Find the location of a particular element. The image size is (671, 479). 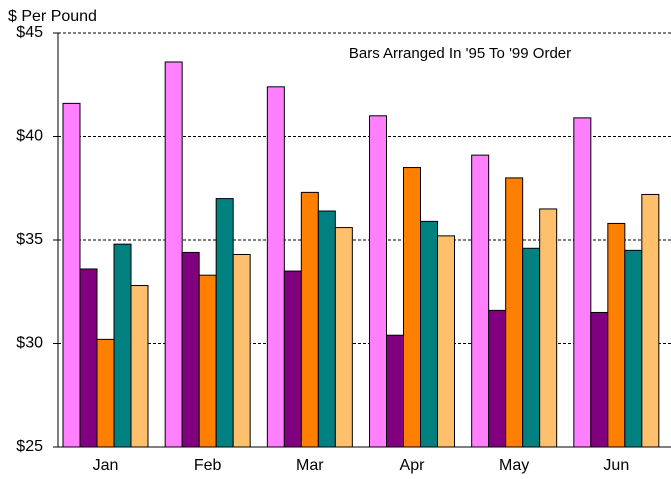

y-tick-label: $40 is located at coordinates (29, 136).